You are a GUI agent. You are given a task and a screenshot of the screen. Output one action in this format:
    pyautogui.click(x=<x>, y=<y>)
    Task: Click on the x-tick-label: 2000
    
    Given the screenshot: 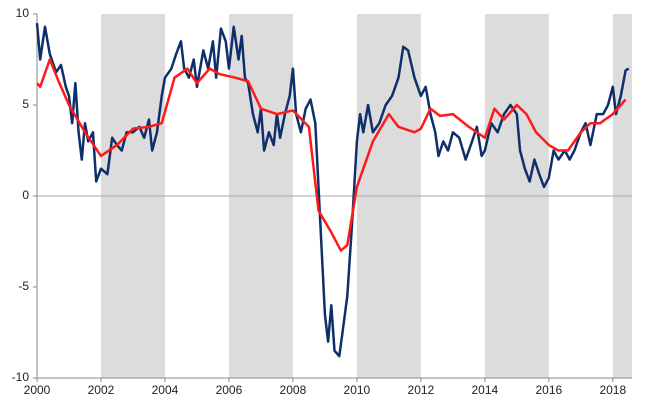 What is the action you would take?
    pyautogui.click(x=37, y=390)
    